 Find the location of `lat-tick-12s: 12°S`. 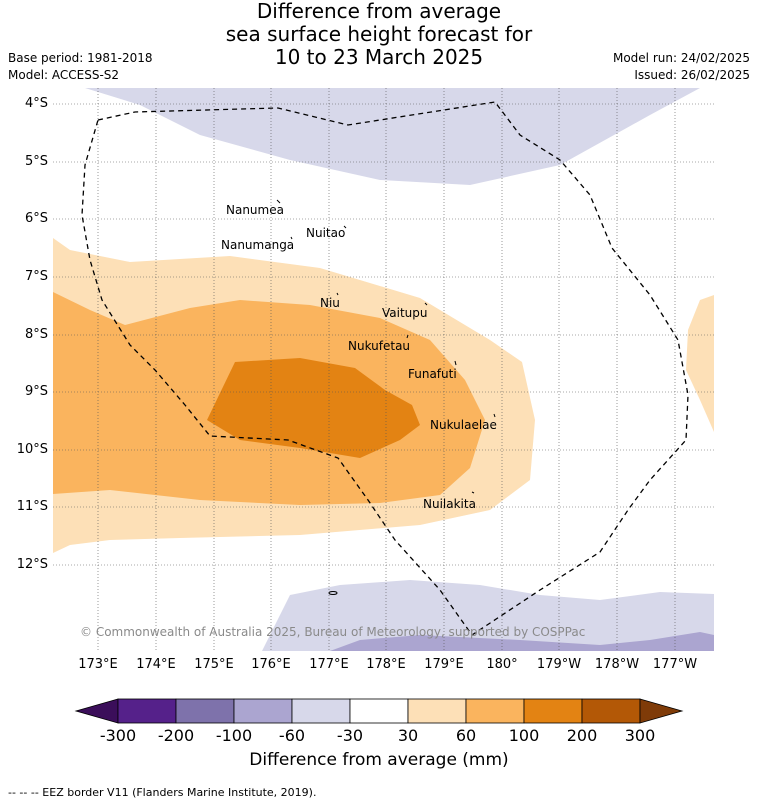

lat-tick-12s: 12°S is located at coordinates (32, 564).